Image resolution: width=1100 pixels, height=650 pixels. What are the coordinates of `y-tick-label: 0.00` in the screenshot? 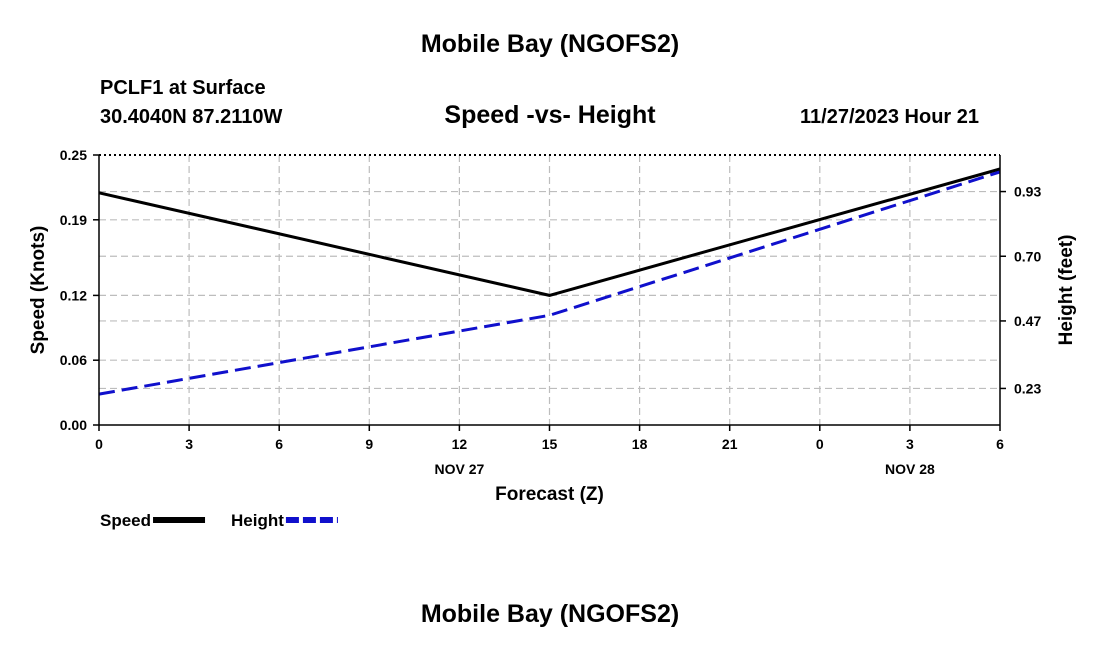 It's located at (73, 425).